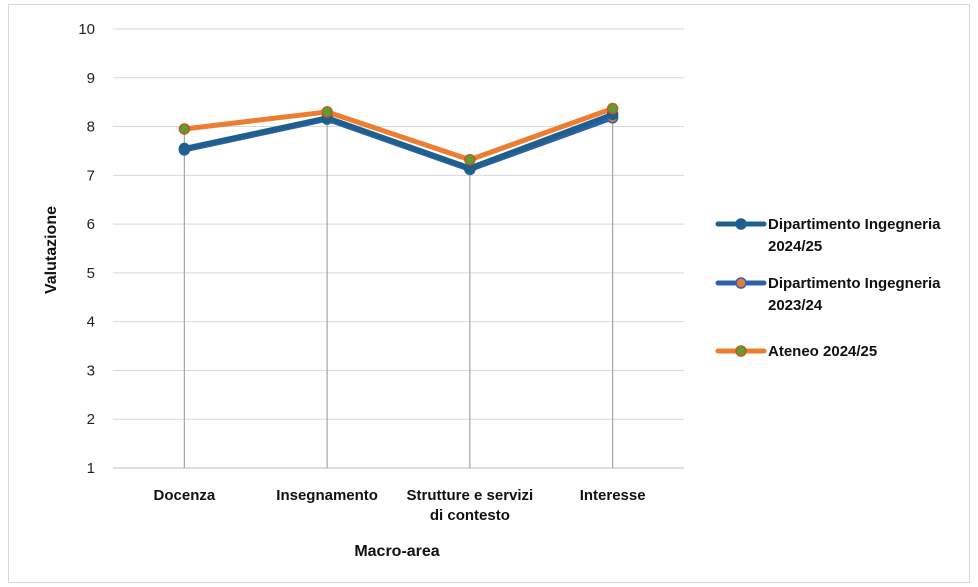 Image resolution: width=978 pixels, height=587 pixels. I want to click on series-lines, so click(398, 139).